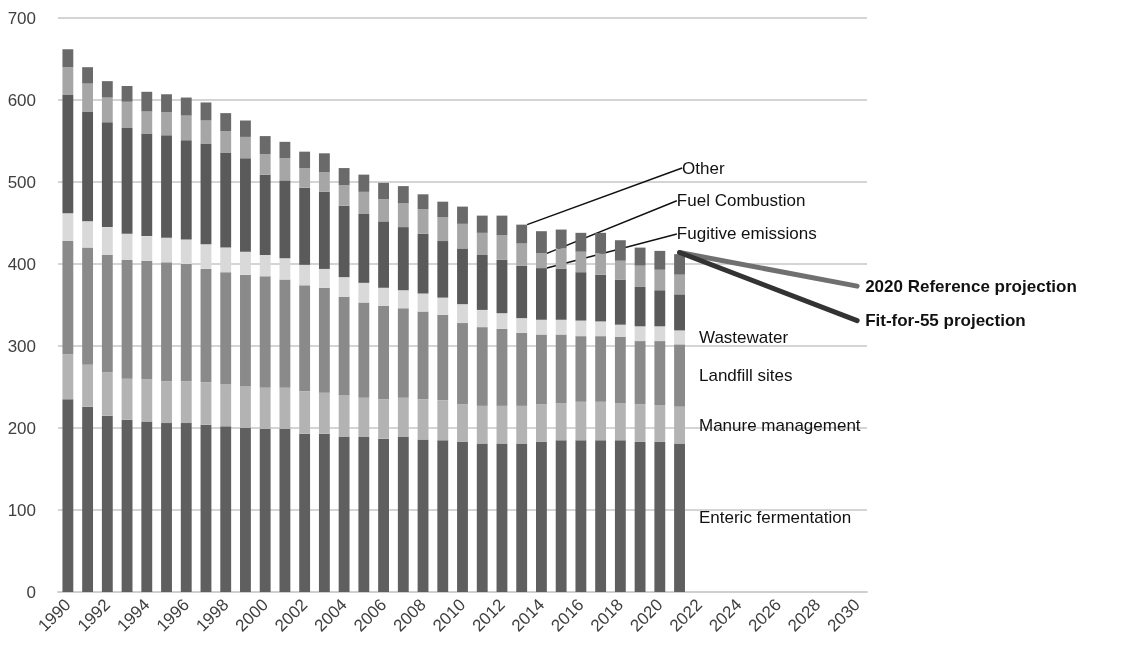  What do you see at coordinates (21, 428) in the screenshot?
I see `y-tick-label: 200` at bounding box center [21, 428].